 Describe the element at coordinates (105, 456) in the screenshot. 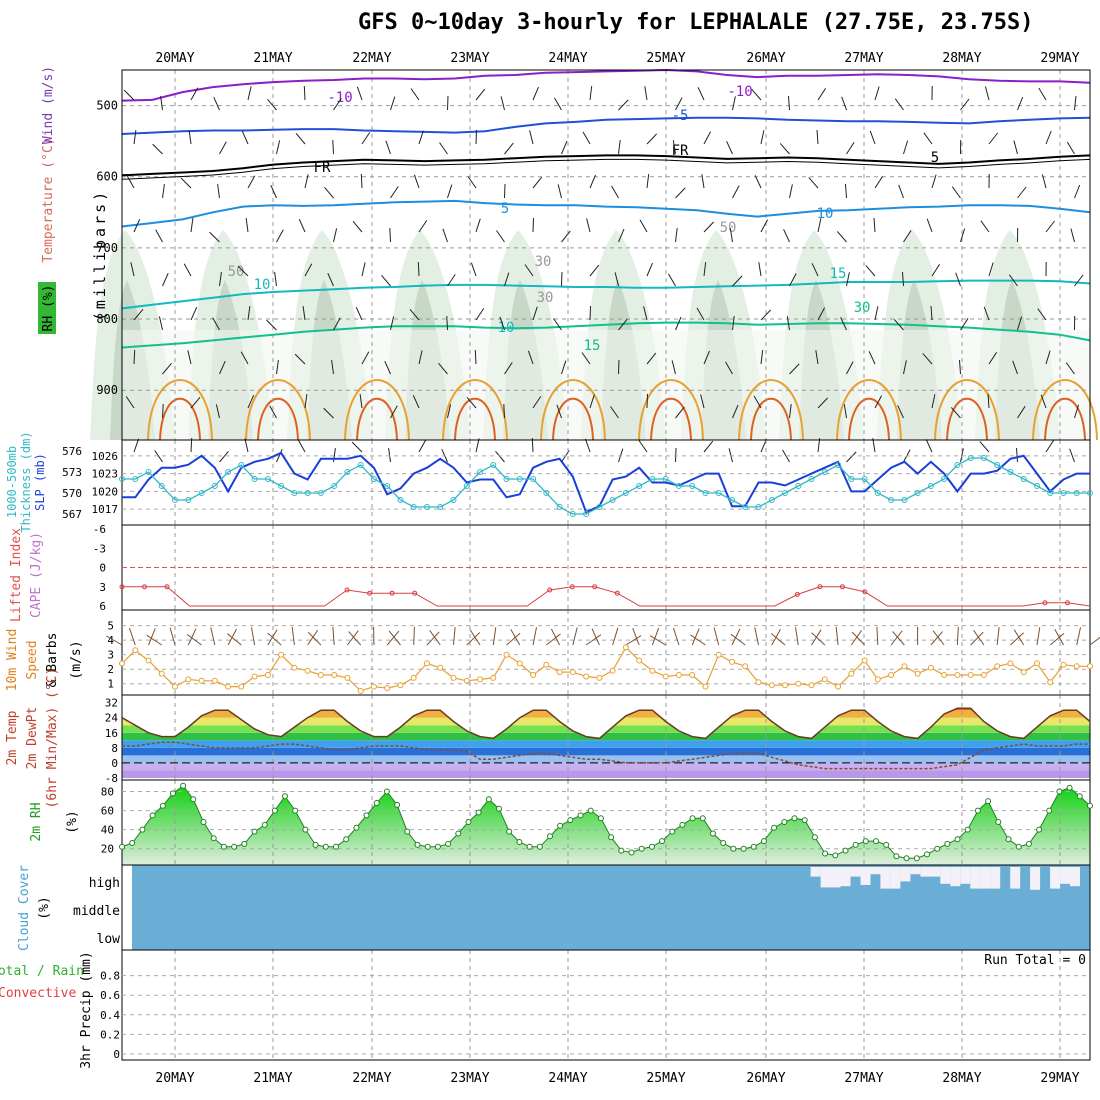

I see `y-tick-label-slp: 1026` at that location.